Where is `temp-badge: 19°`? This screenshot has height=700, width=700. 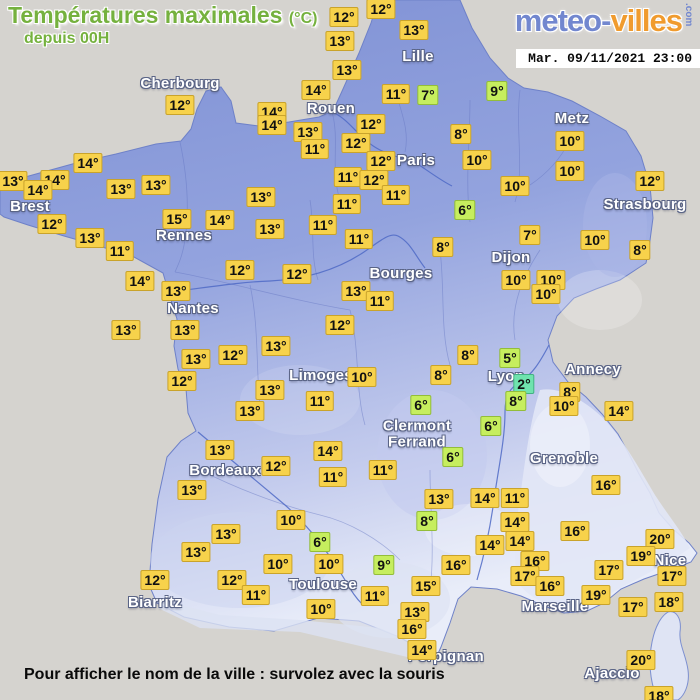 temp-badge: 19° is located at coordinates (641, 556).